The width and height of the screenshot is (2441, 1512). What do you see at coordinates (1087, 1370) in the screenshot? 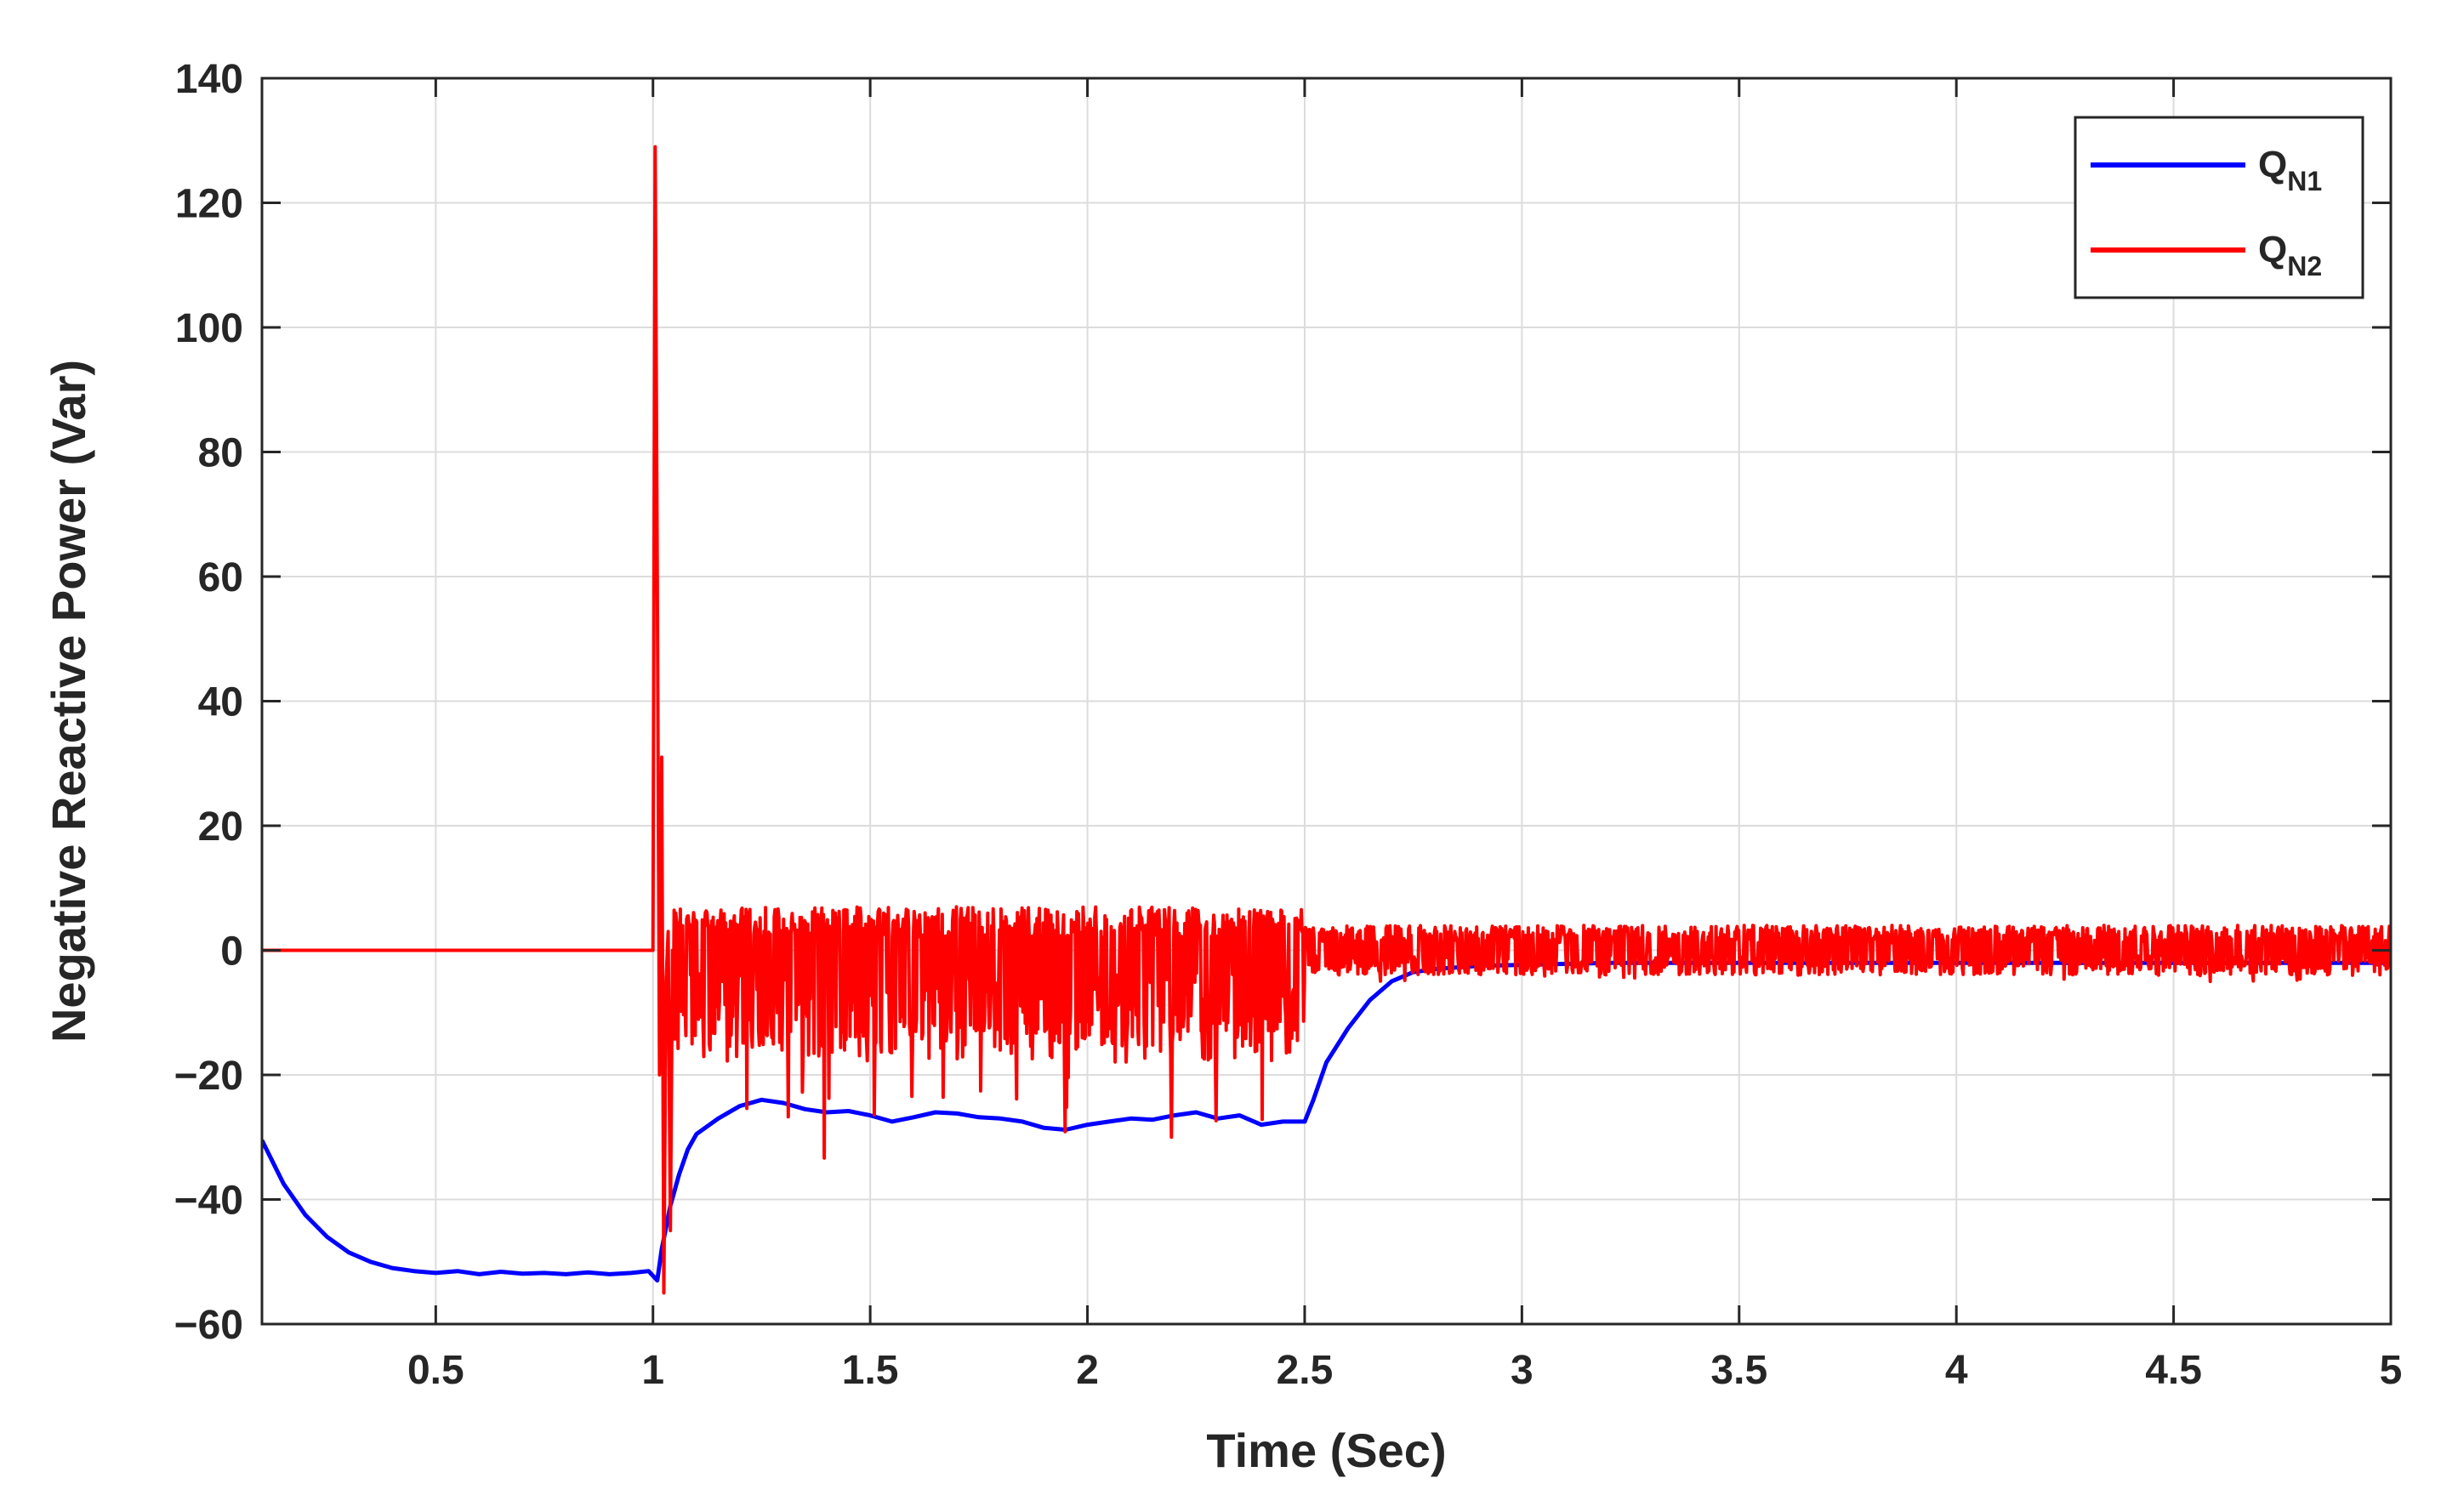
I see `x-tick-label: 2` at bounding box center [1087, 1370].